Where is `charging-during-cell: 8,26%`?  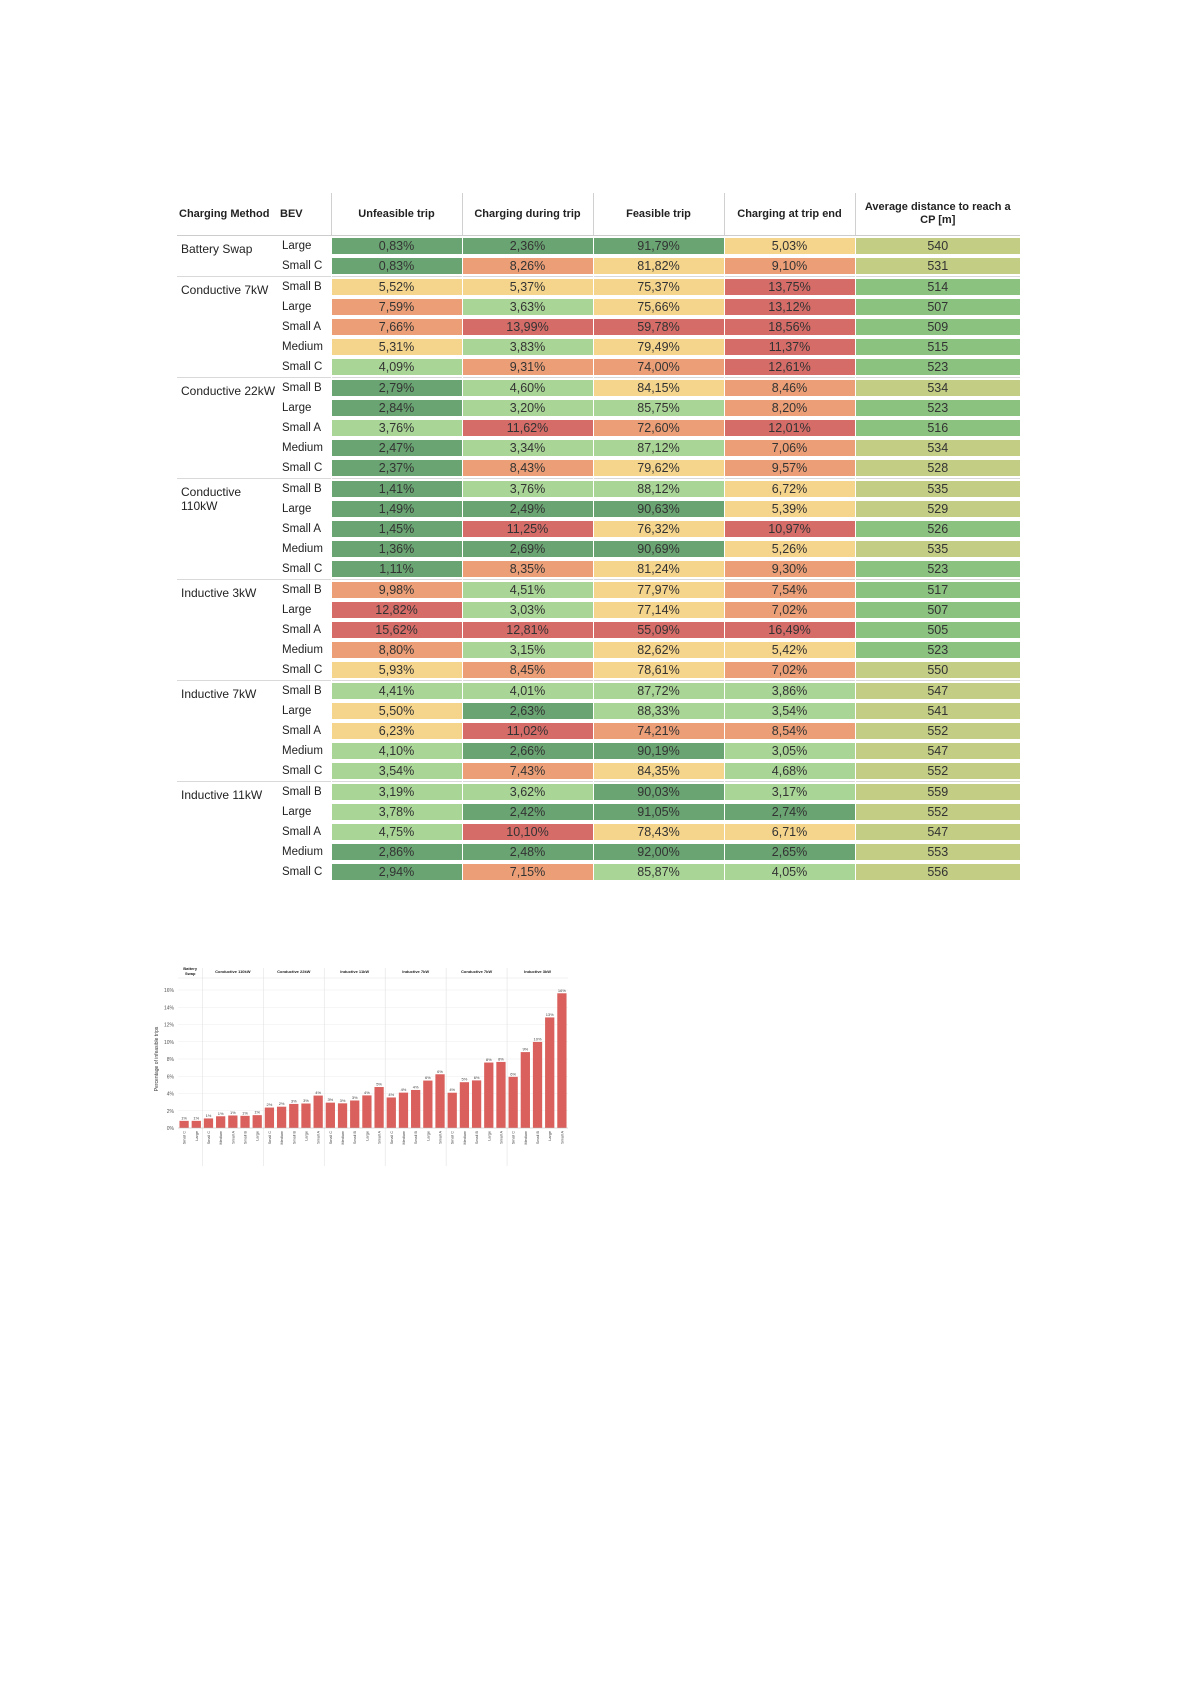 charging-during-cell: 8,26% is located at coordinates (527, 266).